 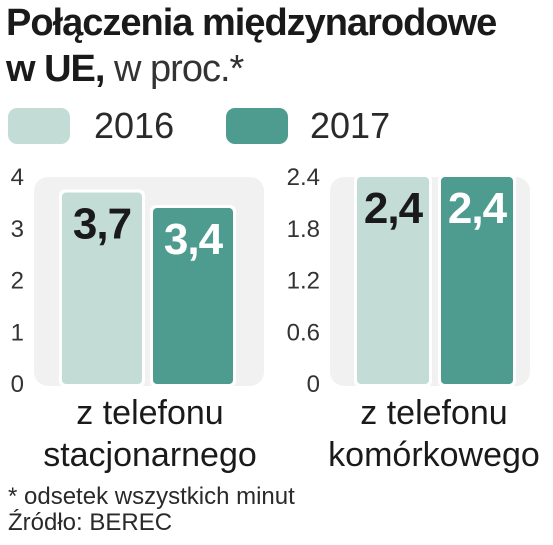 What do you see at coordinates (303, 281) in the screenshot?
I see `chart-2-ytick: 1.2` at bounding box center [303, 281].